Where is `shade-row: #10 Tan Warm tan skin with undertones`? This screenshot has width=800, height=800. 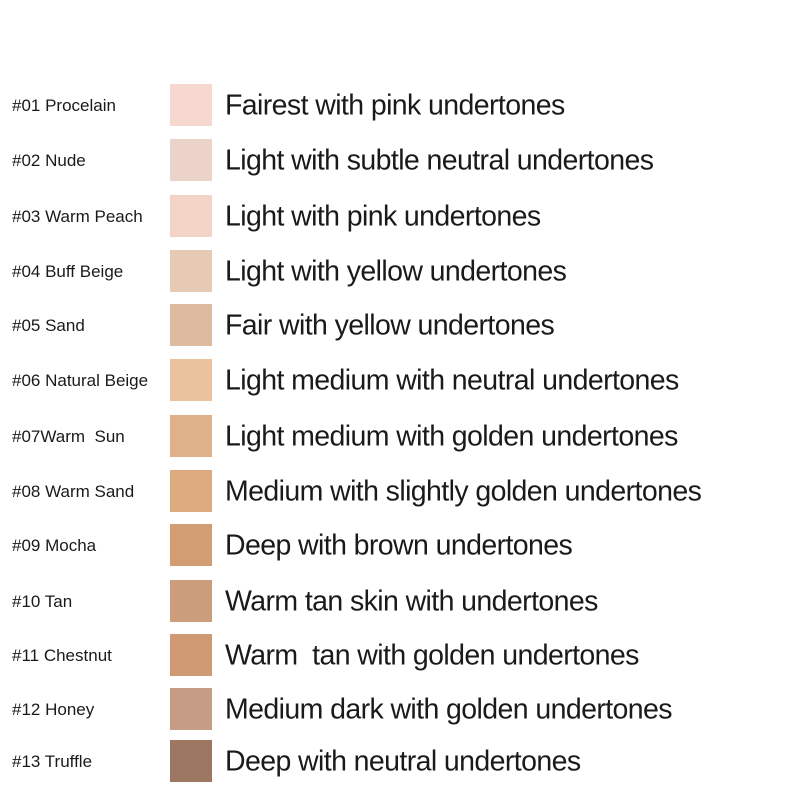
shade-row: #10 Tan Warm tan skin with undertones is located at coordinates (400, 602).